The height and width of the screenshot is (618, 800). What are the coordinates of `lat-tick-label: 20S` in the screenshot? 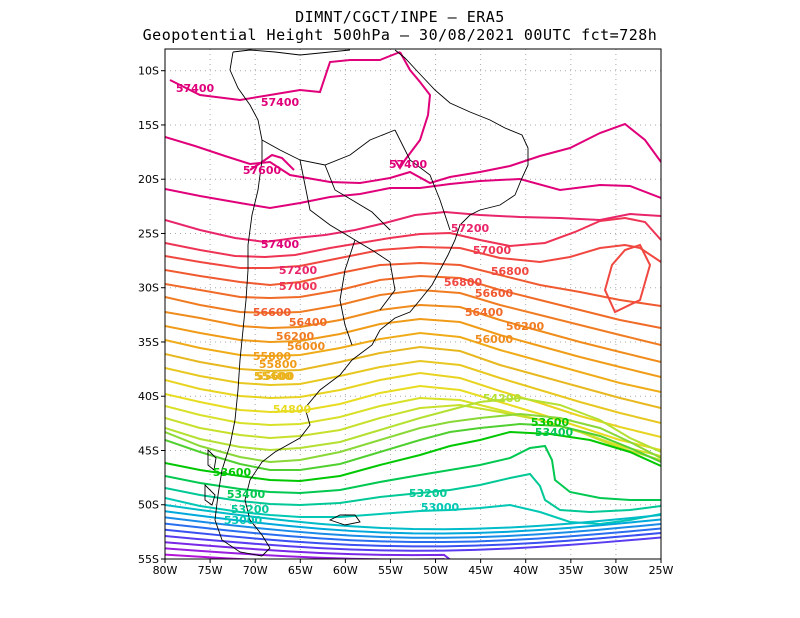 It's located at (148, 179).